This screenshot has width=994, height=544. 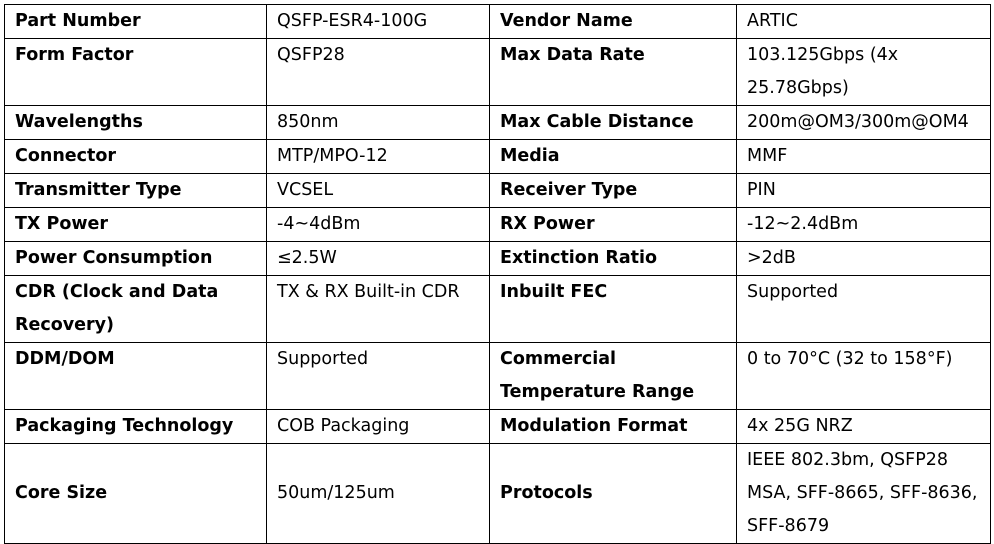 I want to click on spec-label: Inbuilt FEC, so click(x=613, y=309).